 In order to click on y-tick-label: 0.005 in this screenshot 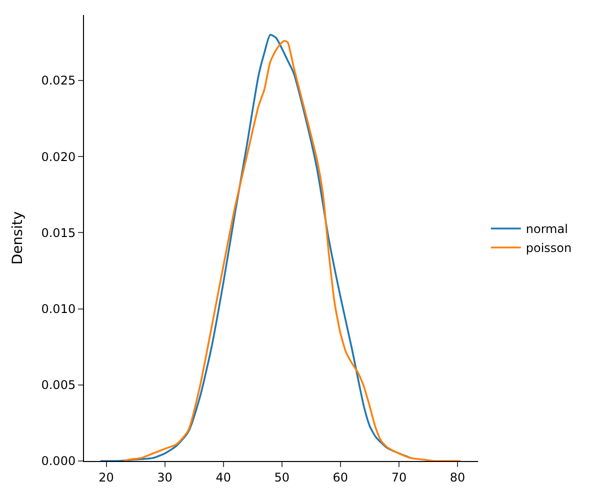, I will do `click(58, 385)`.